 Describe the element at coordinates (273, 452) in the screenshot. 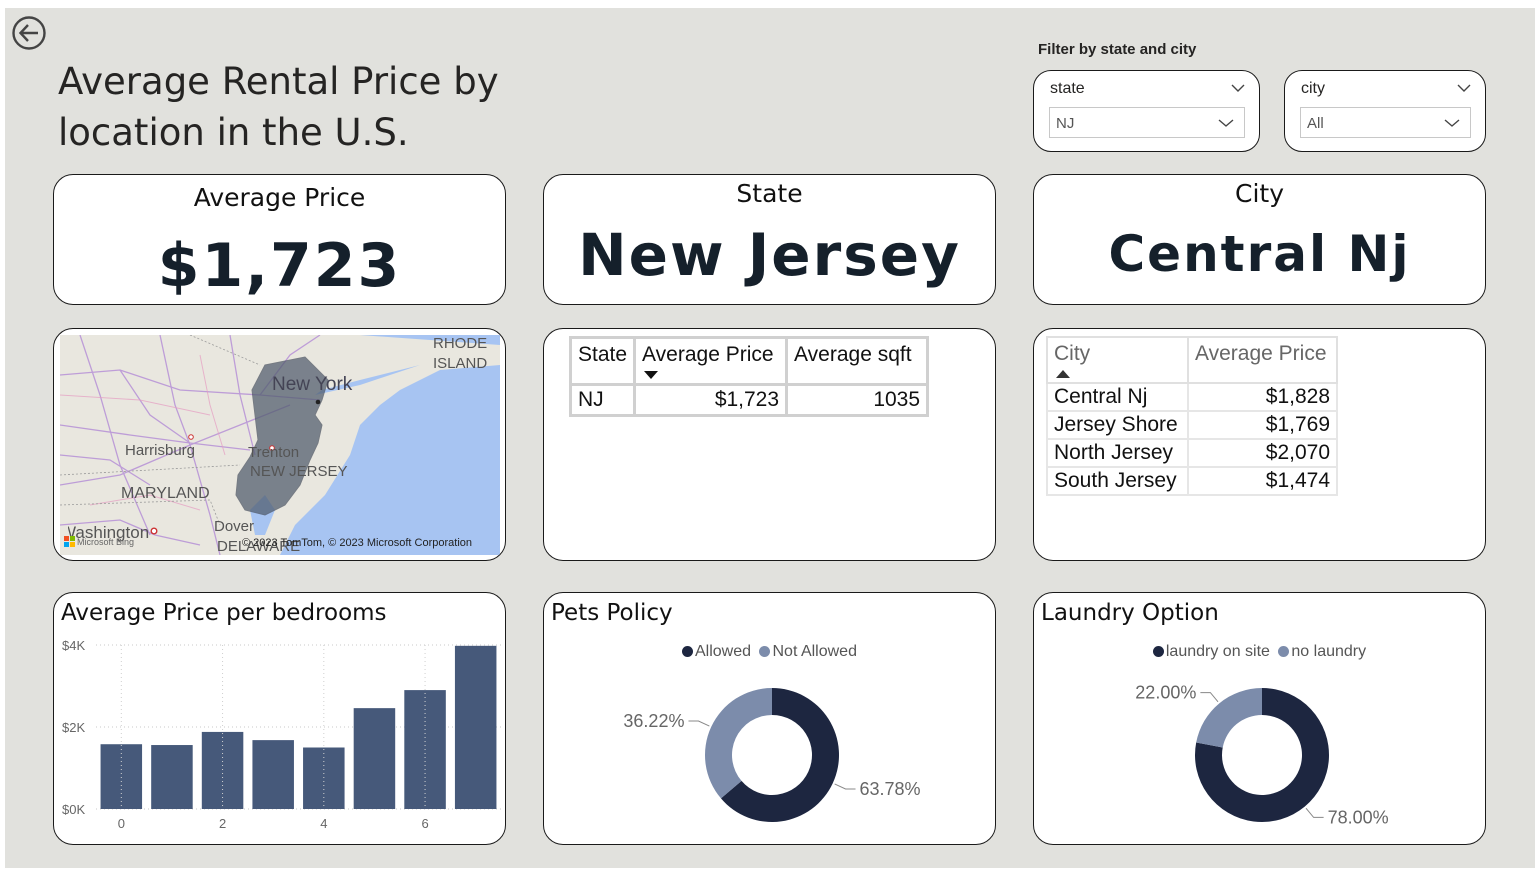

I see `map-label: Trenton` at that location.